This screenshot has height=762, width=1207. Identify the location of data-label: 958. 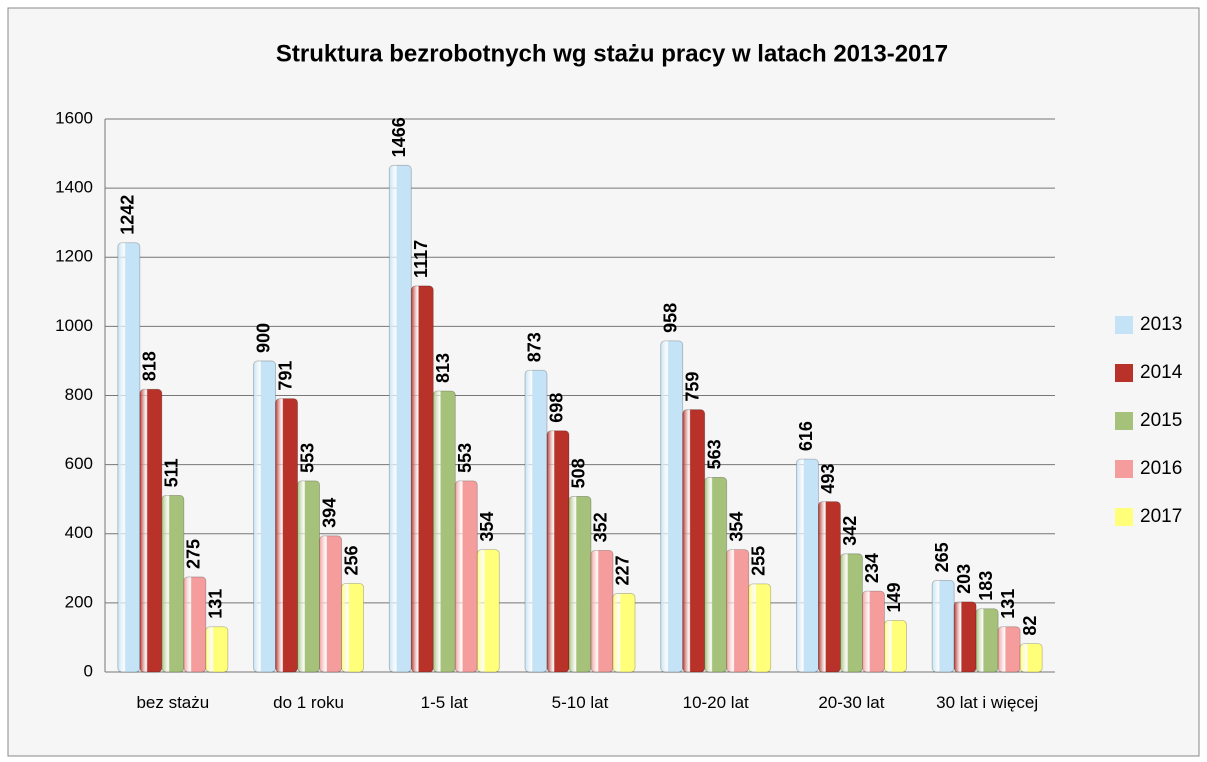
(670, 318).